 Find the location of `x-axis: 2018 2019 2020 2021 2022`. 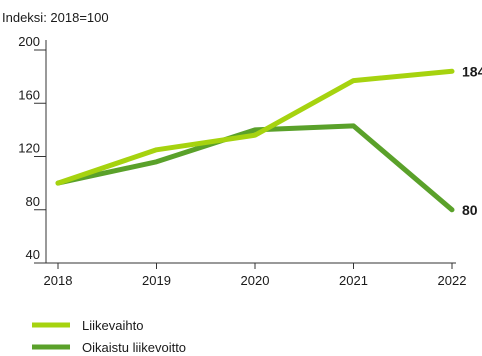

x-axis: 2018 2019 2020 2021 2022 is located at coordinates (255, 275).